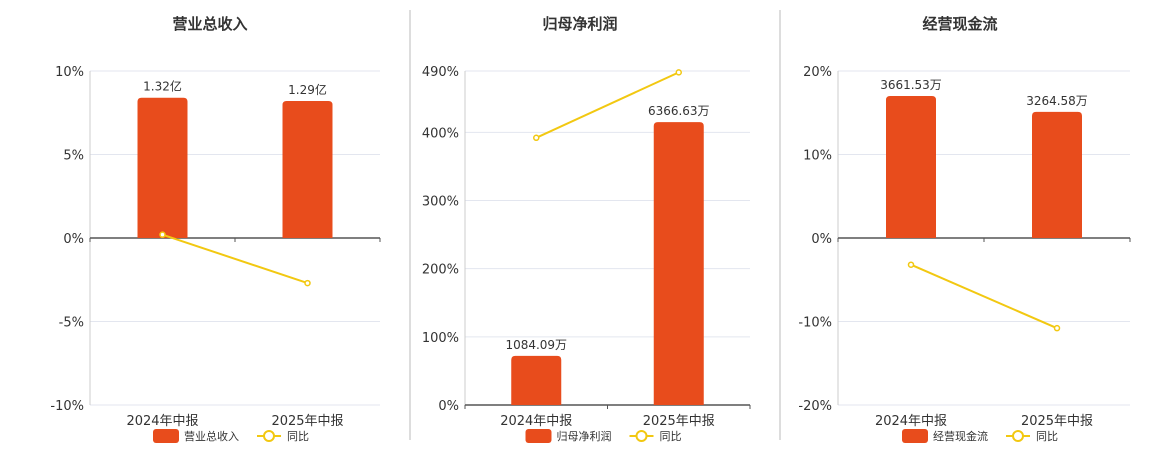 Image resolution: width=1160 pixels, height=450 pixels. What do you see at coordinates (815, 406) in the screenshot?
I see `y-tick-label: -20%` at bounding box center [815, 406].